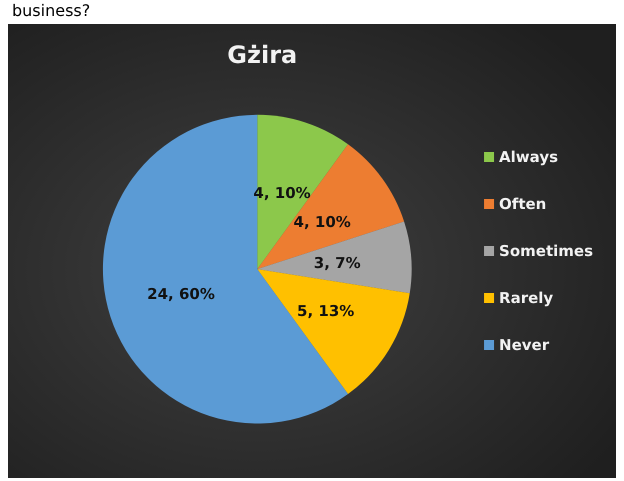 Image resolution: width=624 pixels, height=481 pixels. Describe the element at coordinates (51, 10) in the screenshot. I see `text: business?` at that location.